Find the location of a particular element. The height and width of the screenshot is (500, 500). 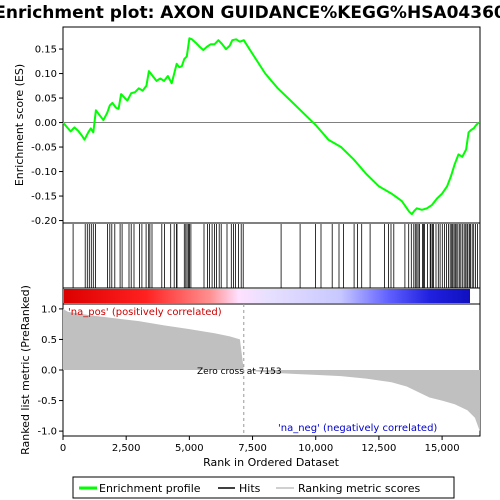

es-tick-label: -0.20 is located at coordinates (44, 221).